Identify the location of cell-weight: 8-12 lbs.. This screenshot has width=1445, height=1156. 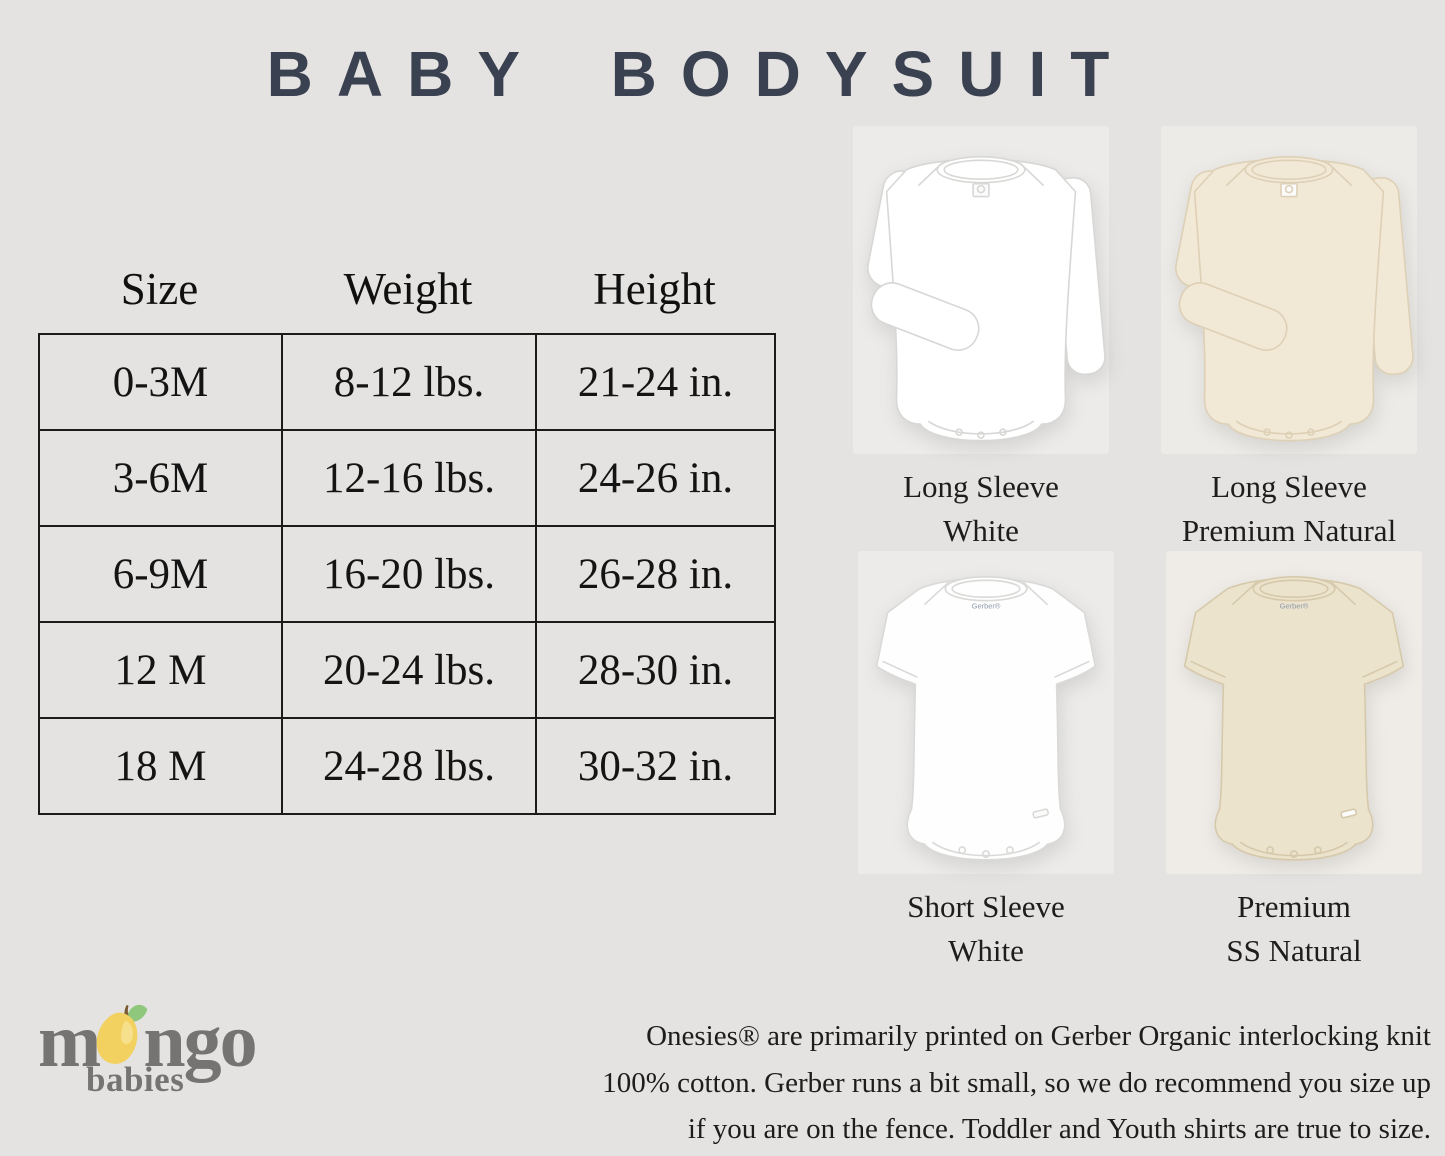
(409, 382).